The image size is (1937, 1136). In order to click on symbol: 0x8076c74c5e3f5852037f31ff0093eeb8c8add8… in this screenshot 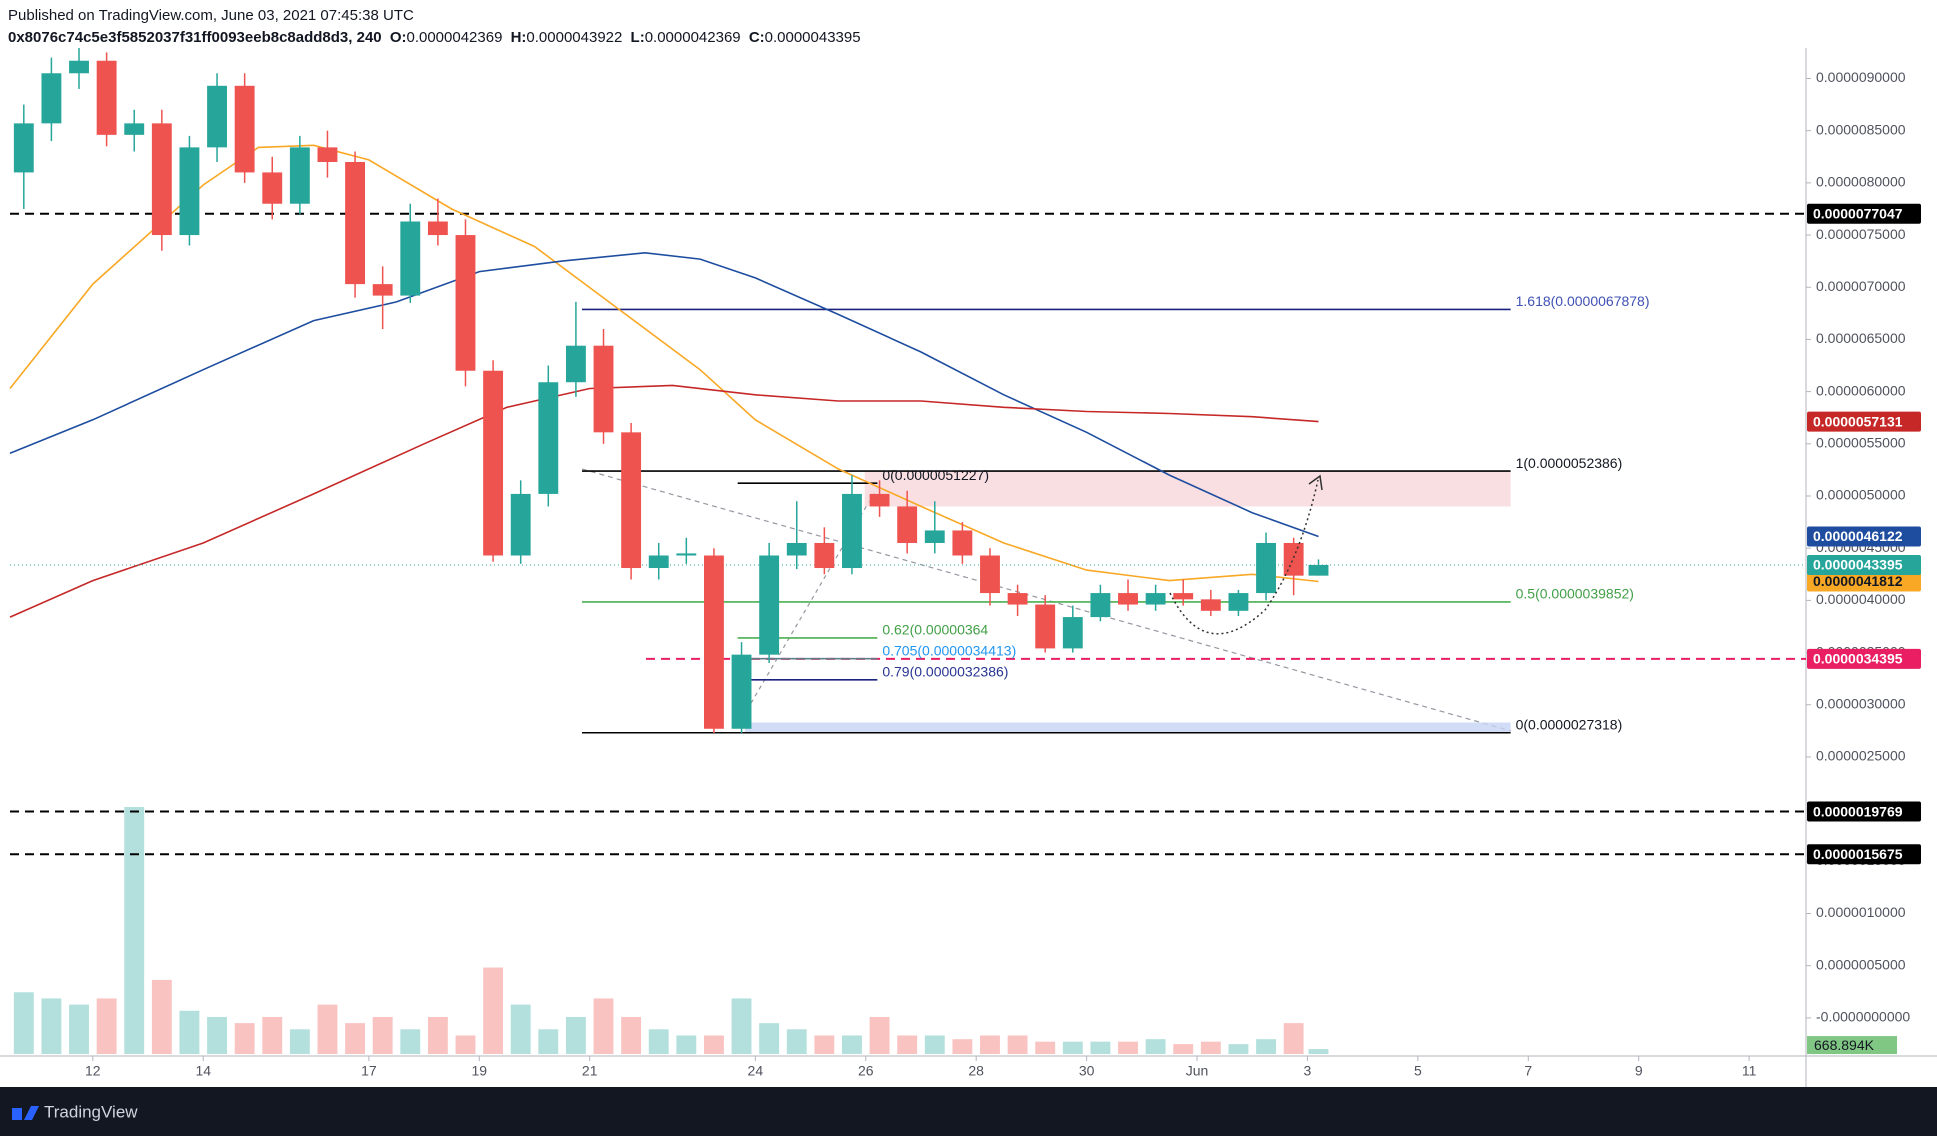, I will do `click(195, 37)`.